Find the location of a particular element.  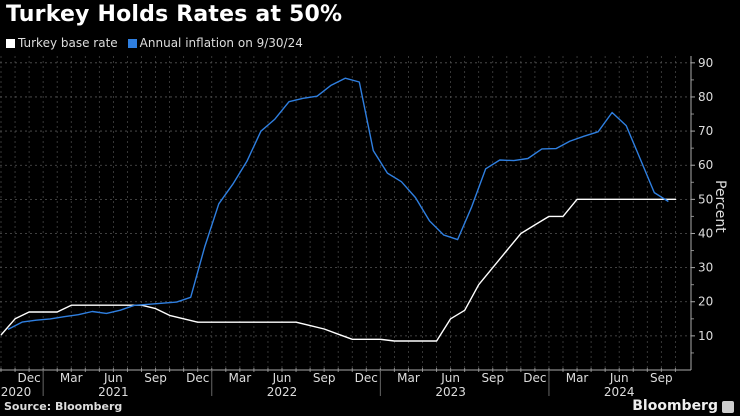

legend-label: Turkey base rate is located at coordinates (68, 43).